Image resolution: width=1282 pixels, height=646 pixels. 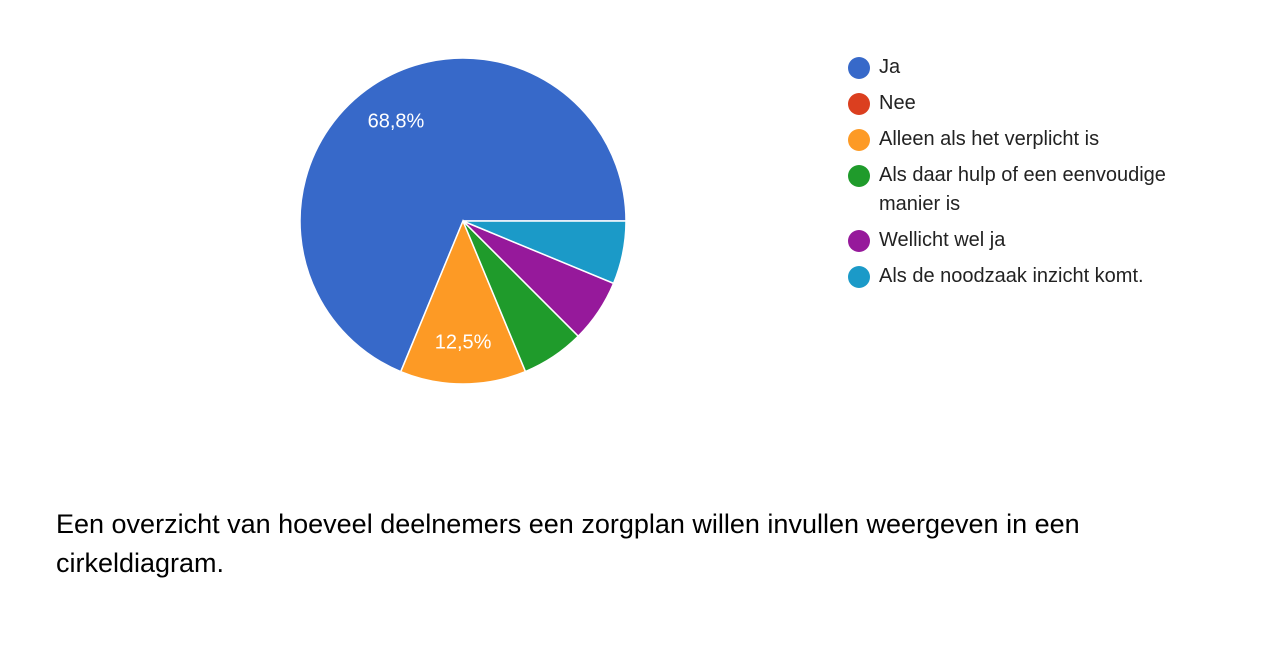 I want to click on legend-label-2: Alleen als het verplicht is, so click(x=989, y=139).